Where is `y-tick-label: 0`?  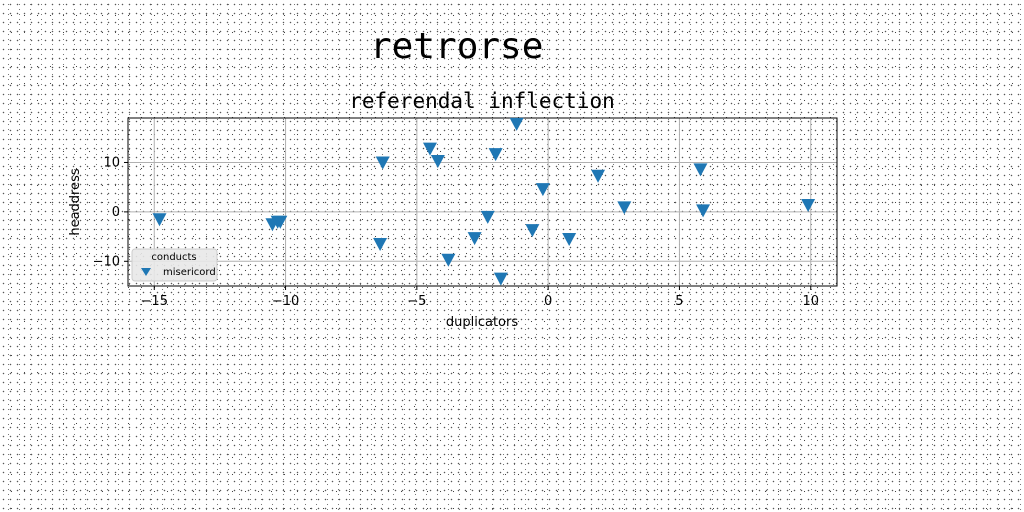 y-tick-label: 0 is located at coordinates (116, 212).